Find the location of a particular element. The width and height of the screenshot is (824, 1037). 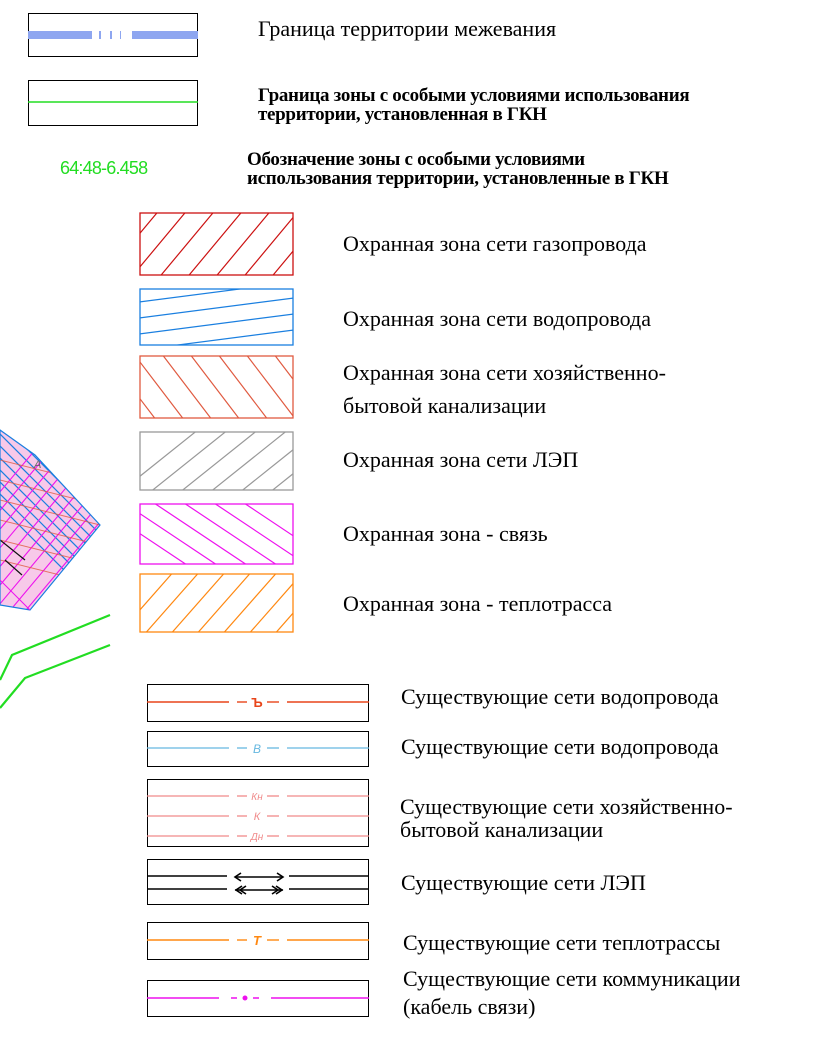

gkn-zone-label-2: территории, установленная в ГКН is located at coordinates (402, 114).